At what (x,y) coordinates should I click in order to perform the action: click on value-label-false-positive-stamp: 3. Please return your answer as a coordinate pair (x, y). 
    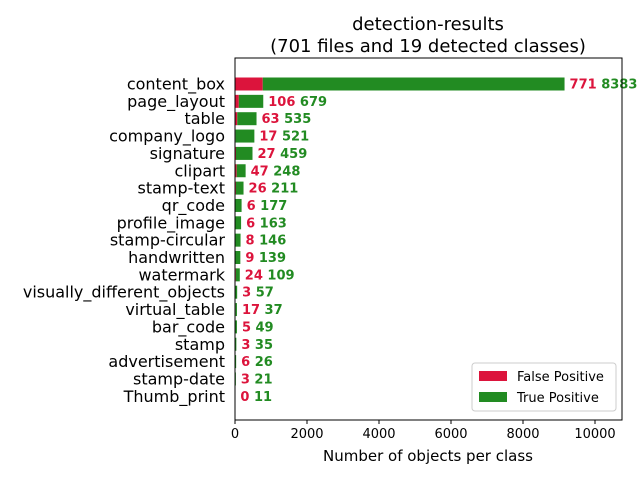
    Looking at the image, I should click on (245, 345).